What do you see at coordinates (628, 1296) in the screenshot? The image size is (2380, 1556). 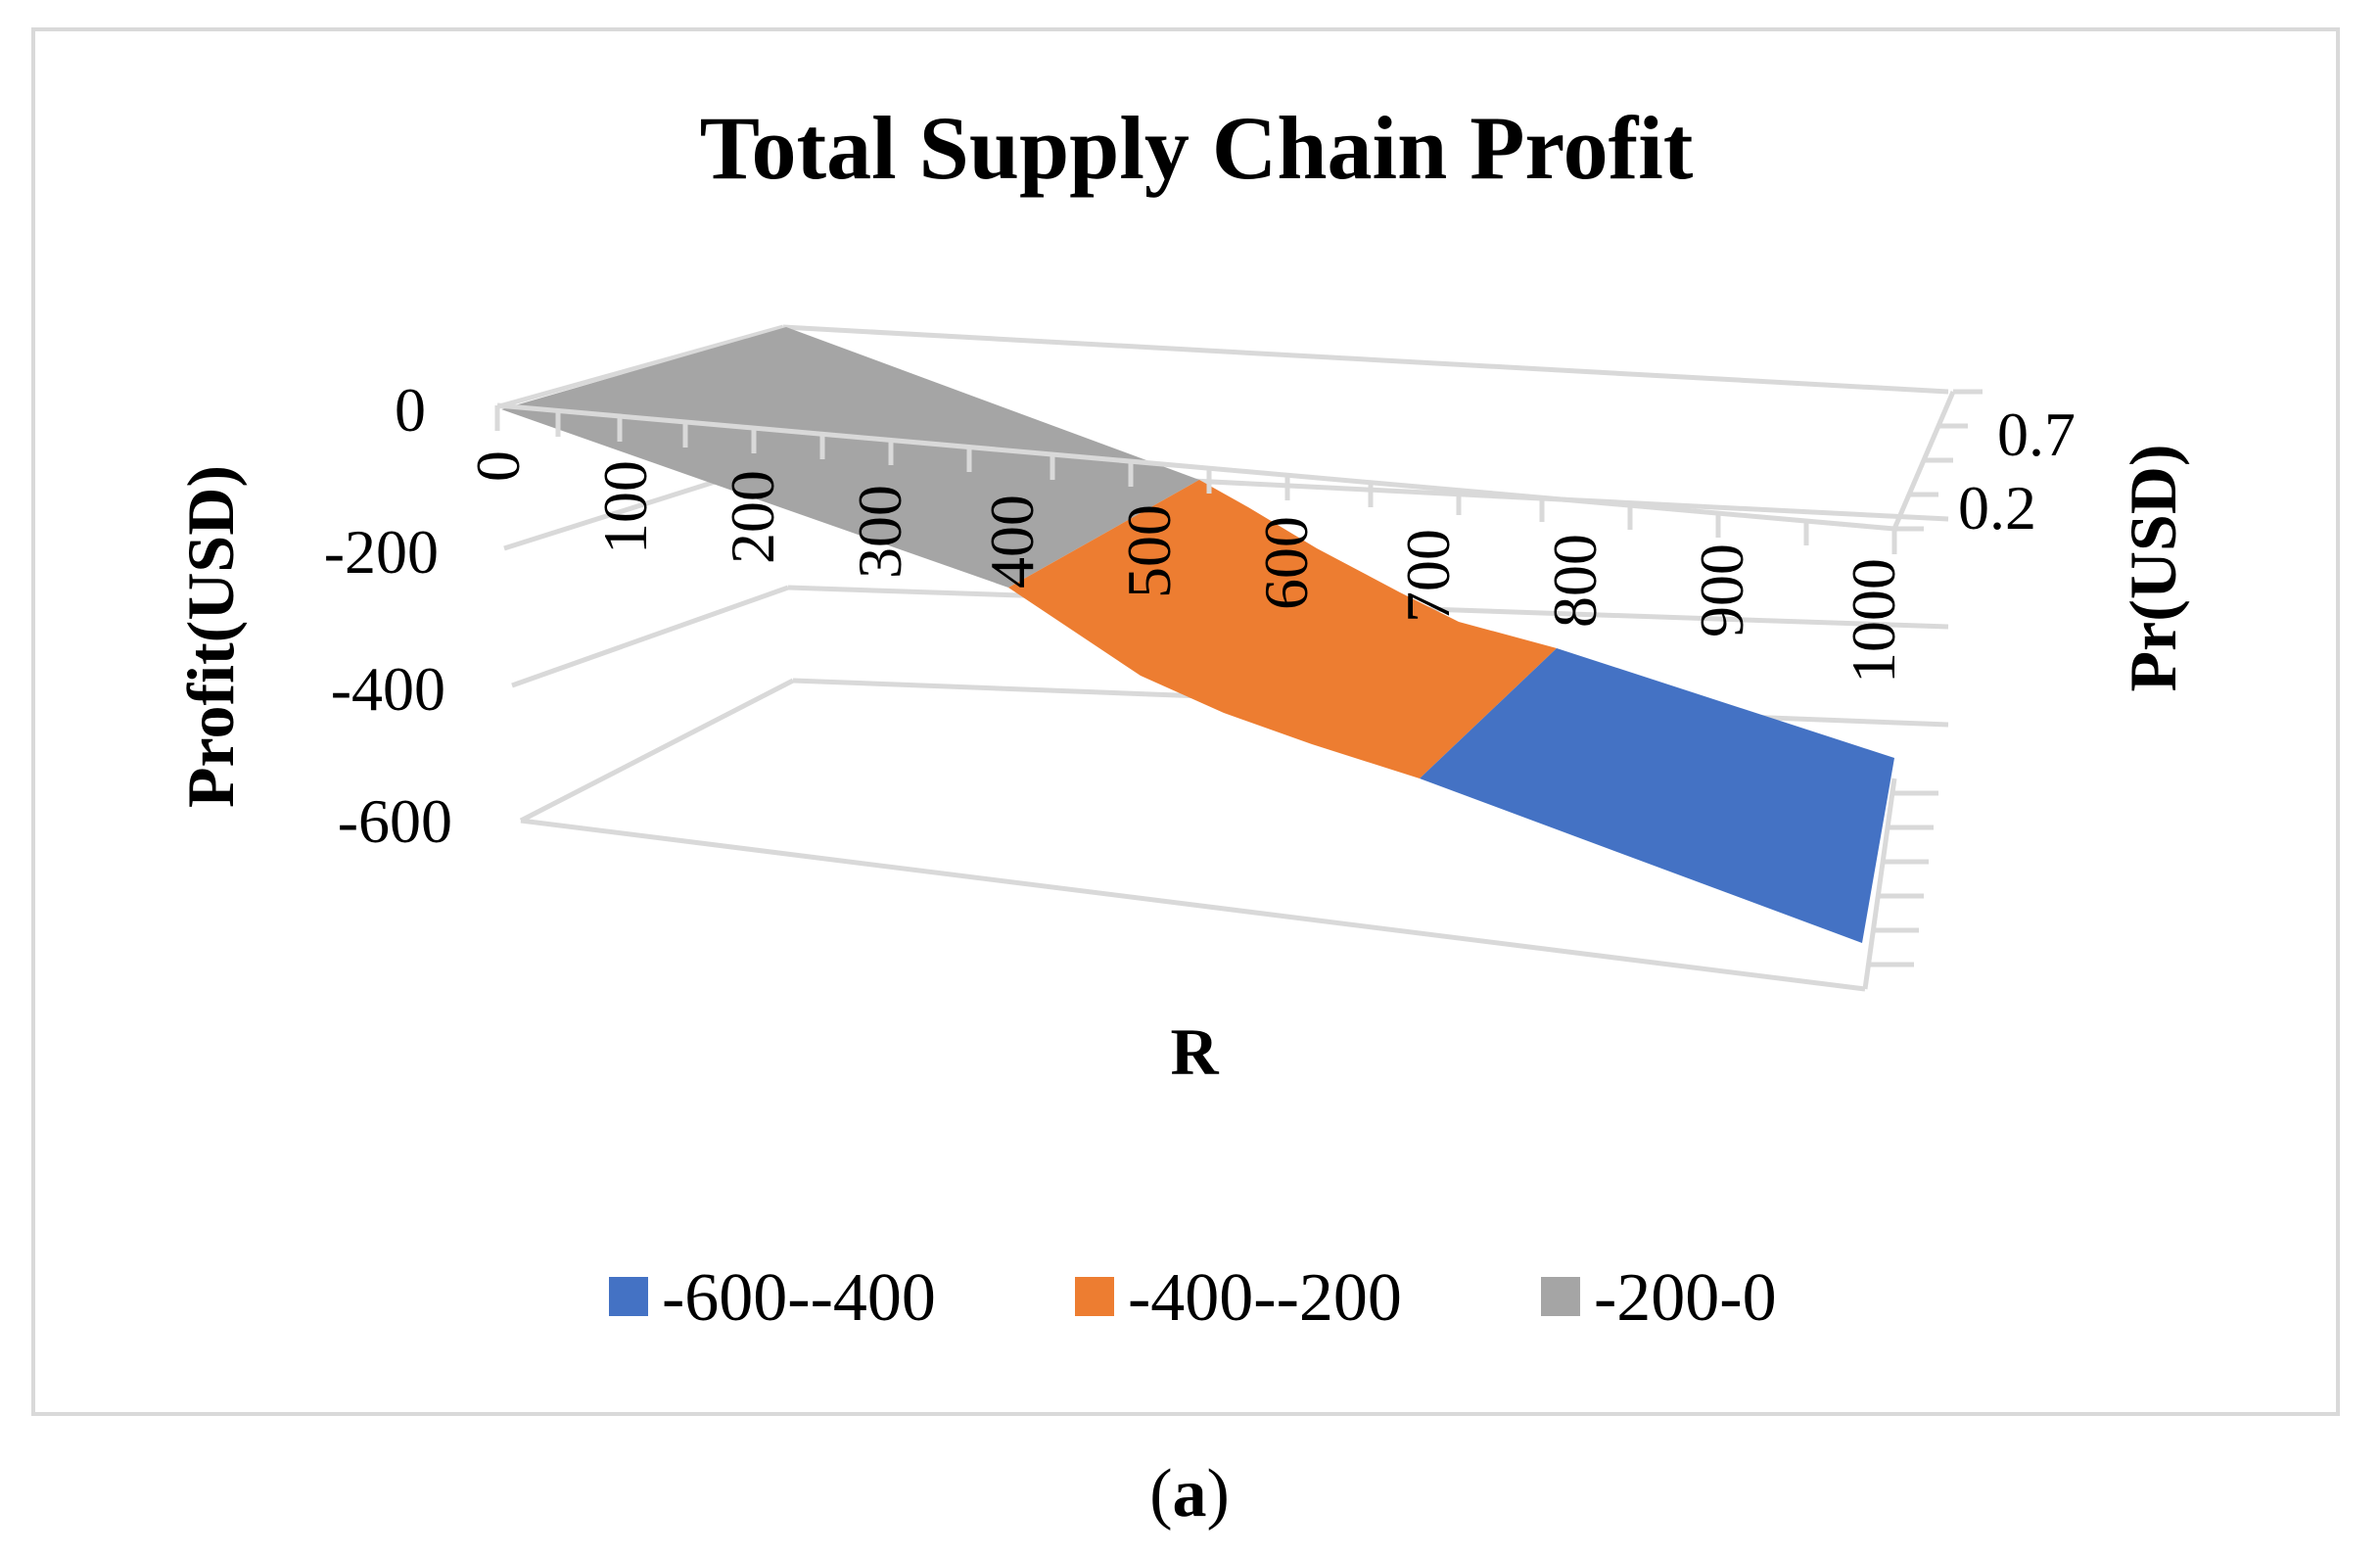 I see `legend-swatch-blue` at bounding box center [628, 1296].